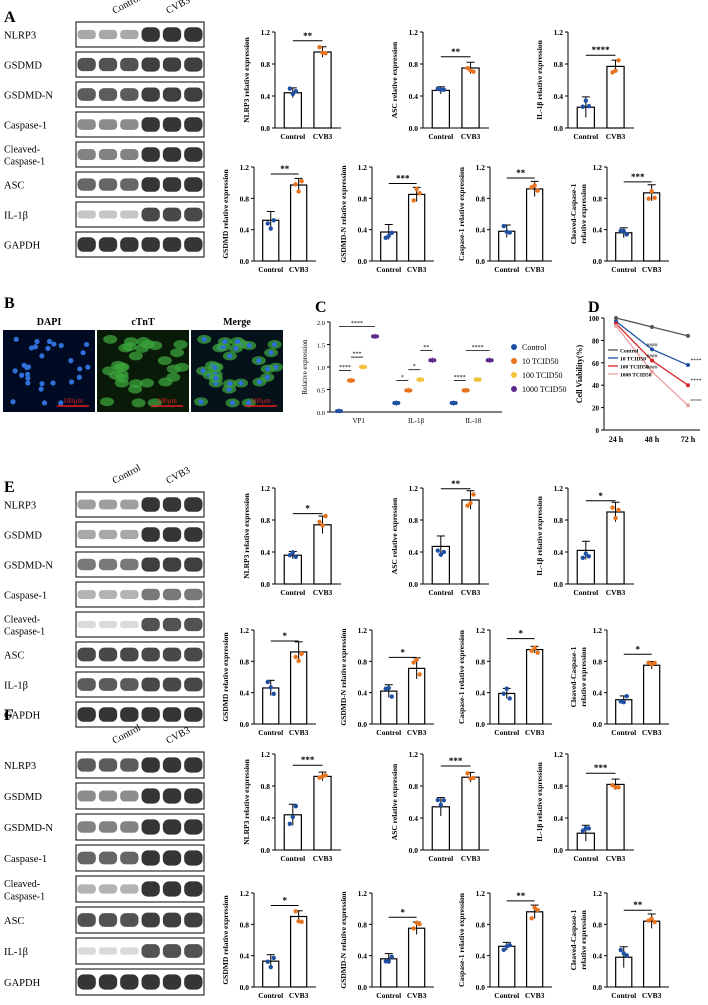  I want to click on y-axis-label: Cleaved-Caspase-1, so click(573, 213).